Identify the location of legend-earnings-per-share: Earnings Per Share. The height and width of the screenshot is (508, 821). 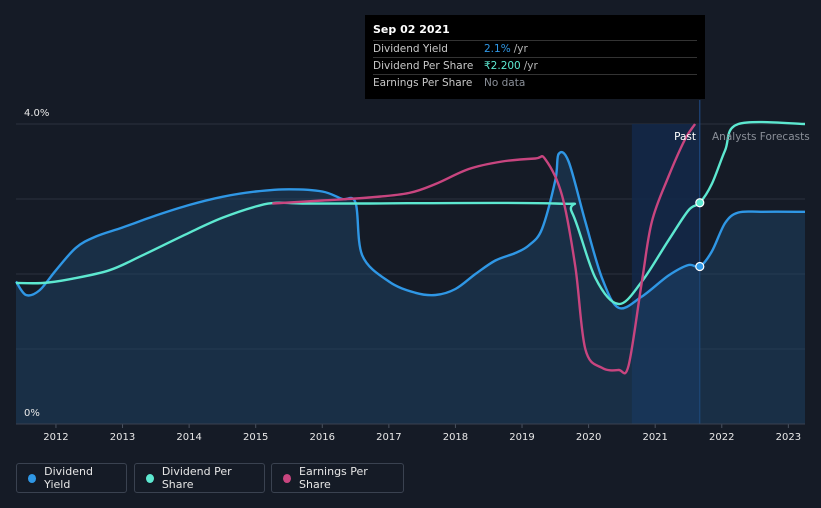
(337, 478).